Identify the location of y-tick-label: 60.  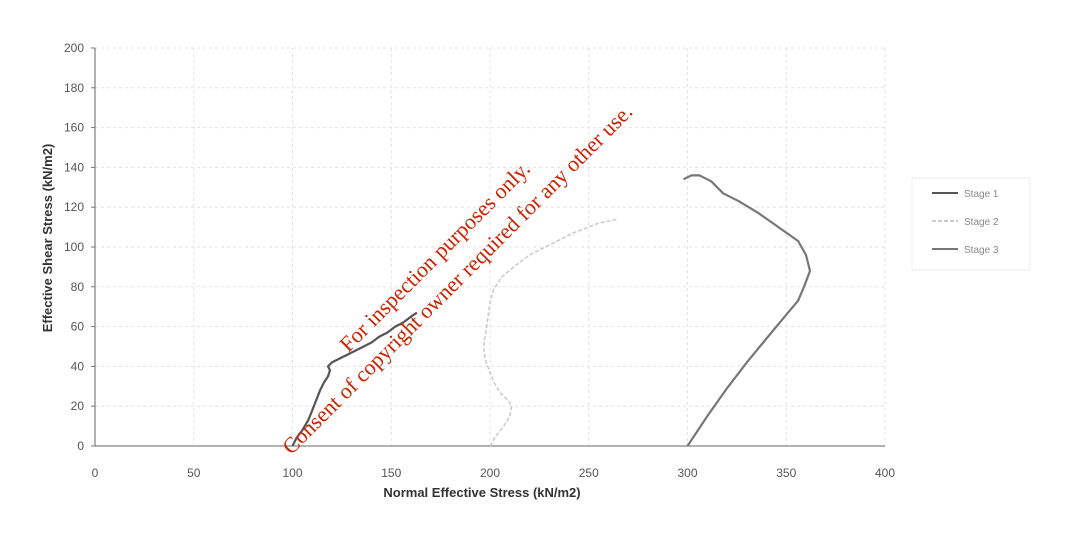
(78, 327).